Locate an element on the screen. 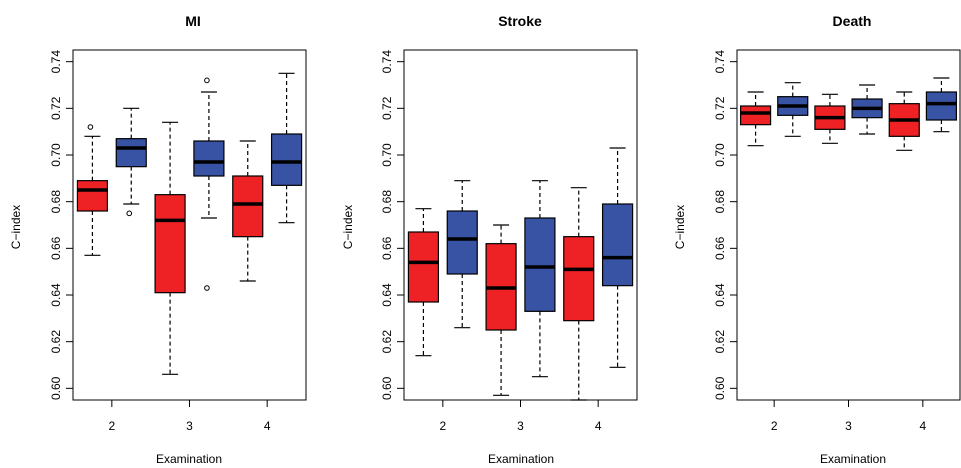 The image size is (961, 468). y-tick-label-death: 0.60 is located at coordinates (720, 388).